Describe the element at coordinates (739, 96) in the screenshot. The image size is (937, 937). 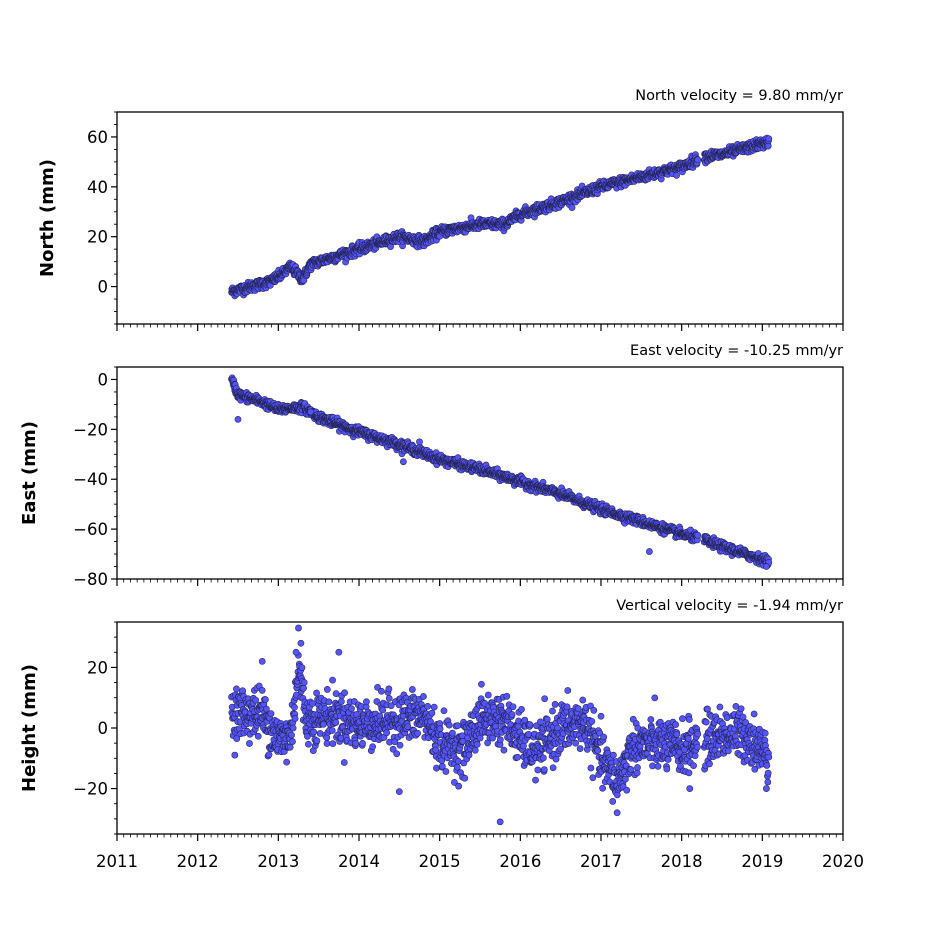
I see `north-panel-title: North velocity = 9.80 mm/yr` at that location.